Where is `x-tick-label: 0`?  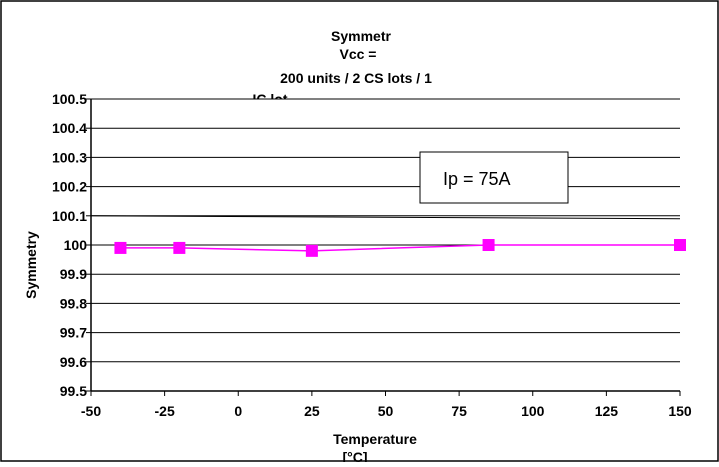 x-tick-label: 0 is located at coordinates (238, 411).